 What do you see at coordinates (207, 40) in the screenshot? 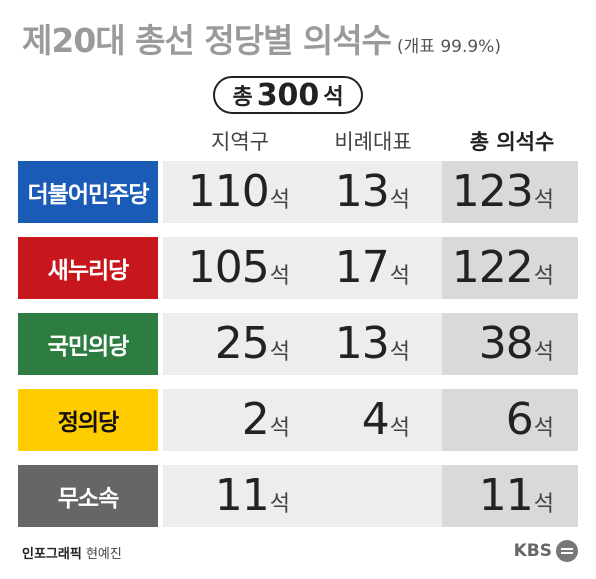
I see `title-text: 제20대 총선 정당별 의석수` at bounding box center [207, 40].